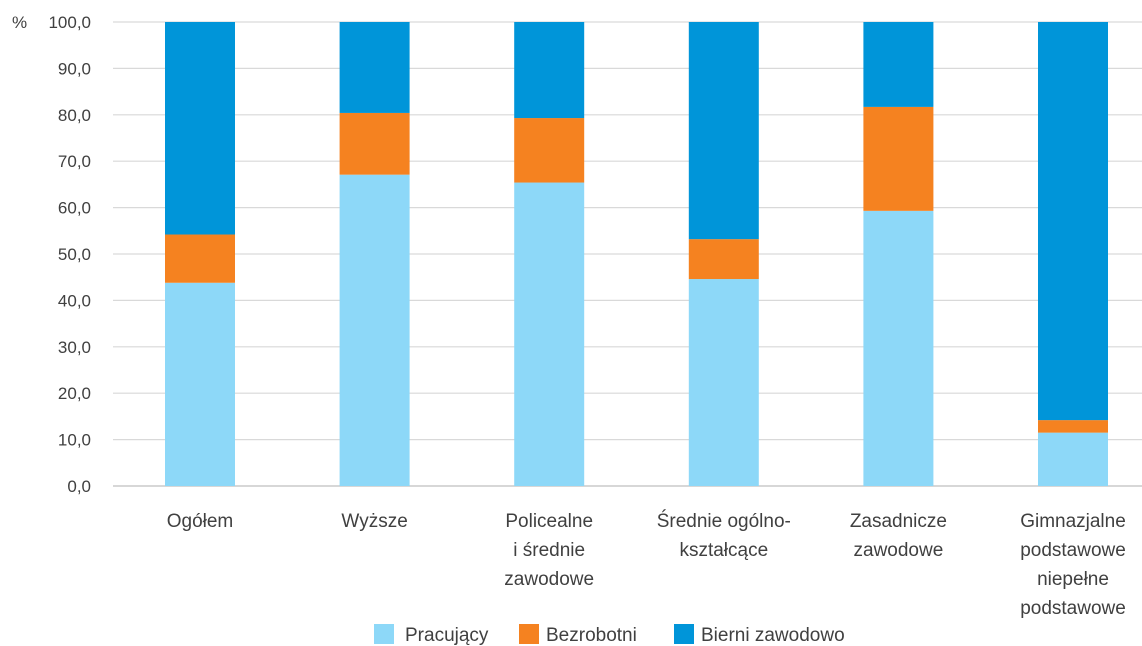 This screenshot has height=646, width=1142. Describe the element at coordinates (74, 115) in the screenshot. I see `y-tick-label: 80,0` at that location.